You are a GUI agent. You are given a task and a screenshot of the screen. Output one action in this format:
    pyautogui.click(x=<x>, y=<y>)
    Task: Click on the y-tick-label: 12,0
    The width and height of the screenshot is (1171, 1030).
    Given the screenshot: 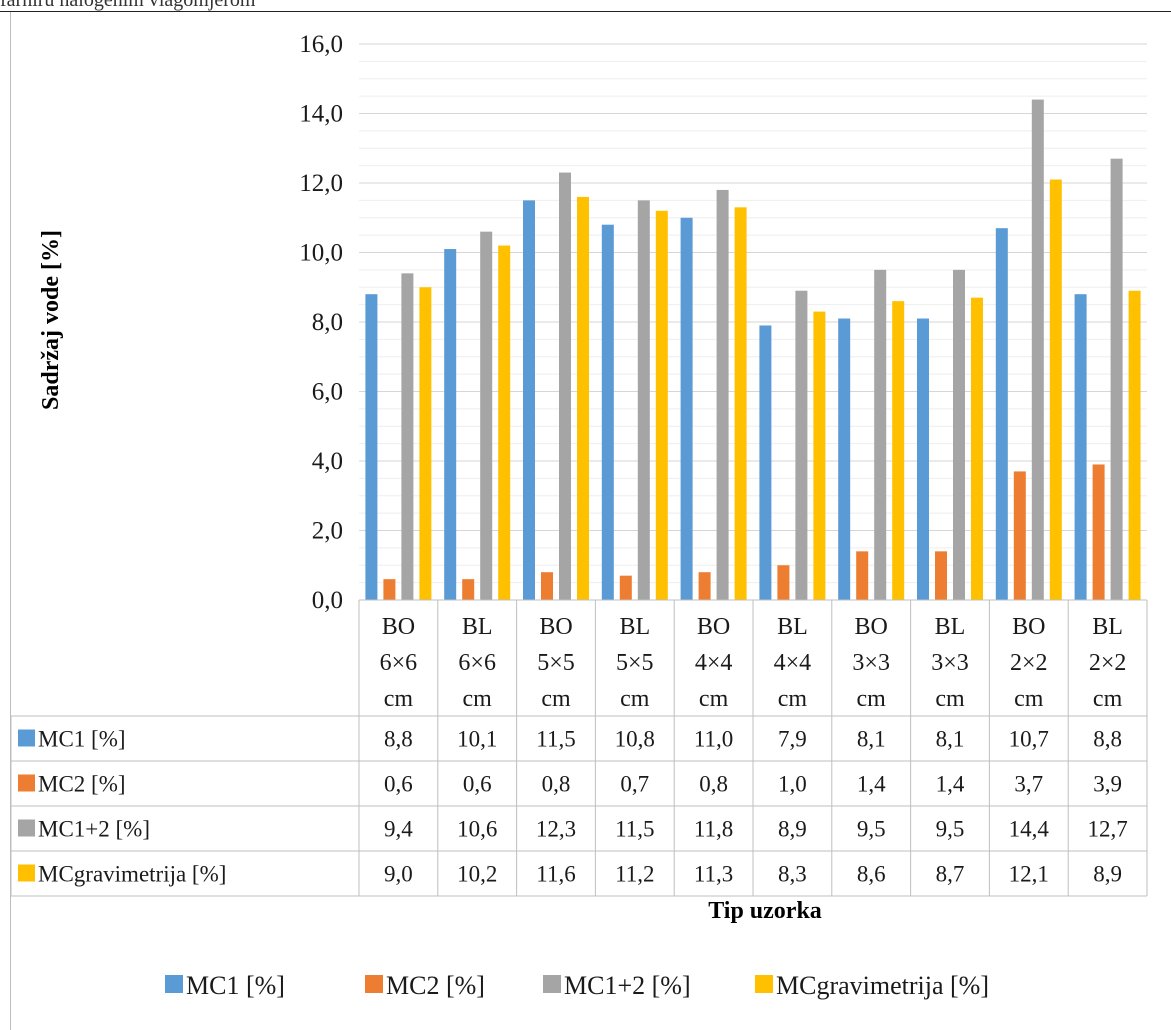 What is the action you would take?
    pyautogui.click(x=321, y=183)
    